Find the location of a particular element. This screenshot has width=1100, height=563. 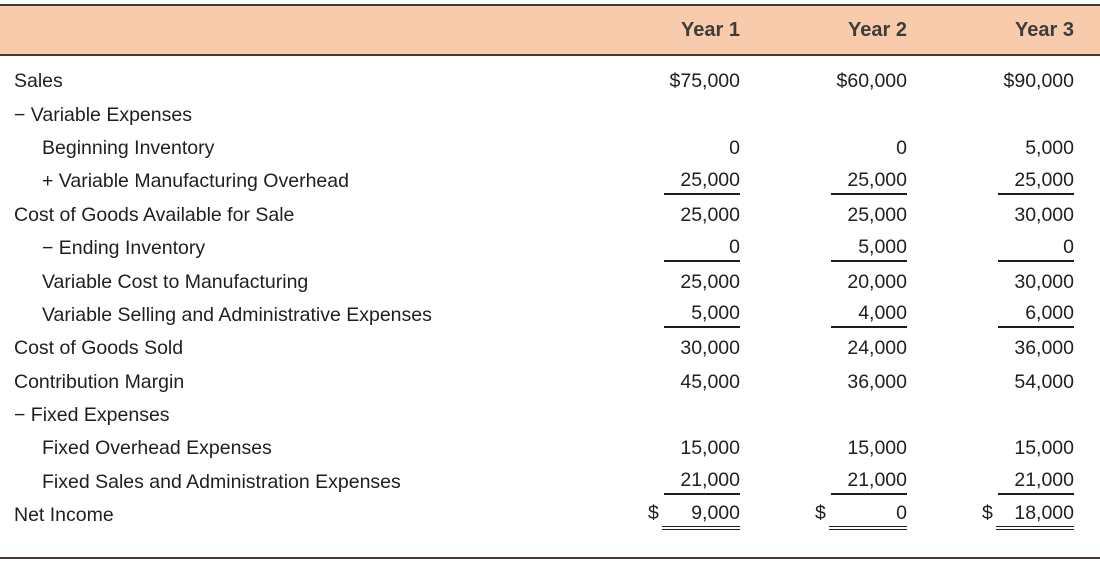

row-label: Cost of Goods Sold is located at coordinates (99, 348).